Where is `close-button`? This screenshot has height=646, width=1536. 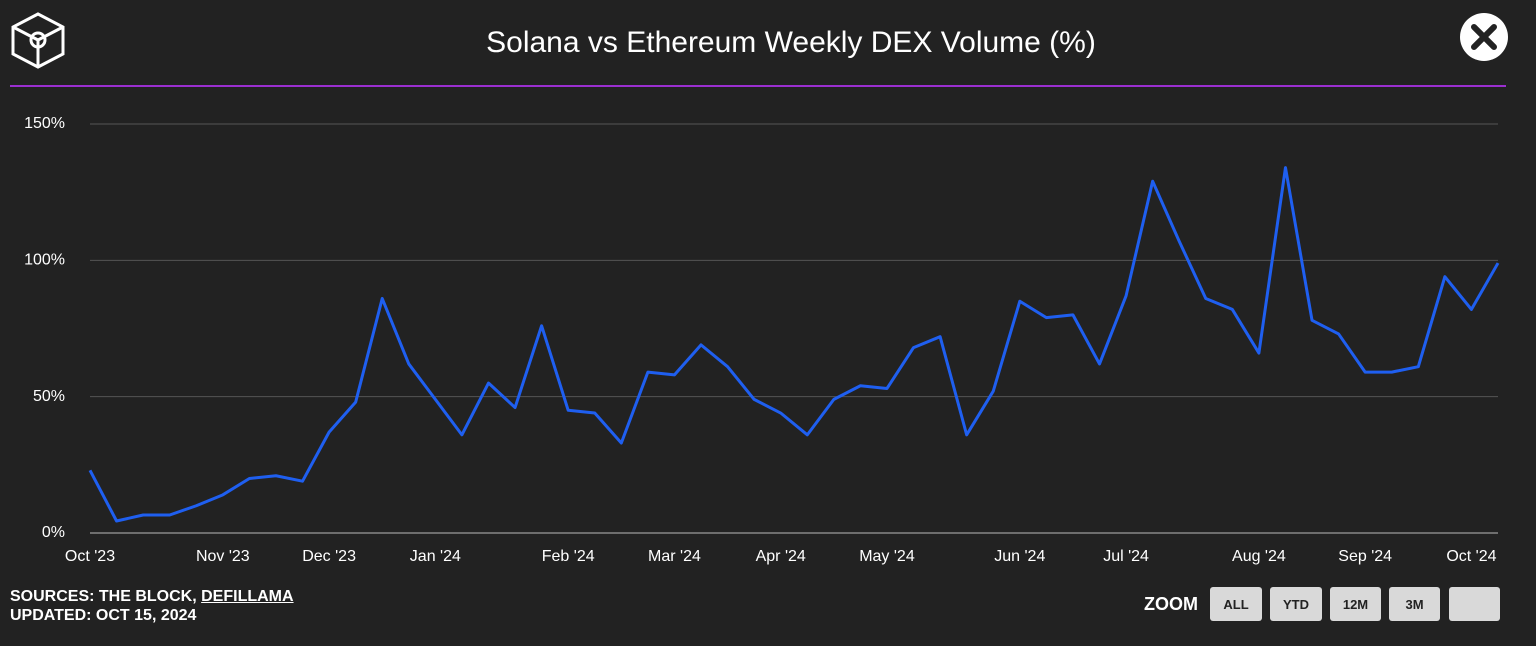 close-button is located at coordinates (1484, 37).